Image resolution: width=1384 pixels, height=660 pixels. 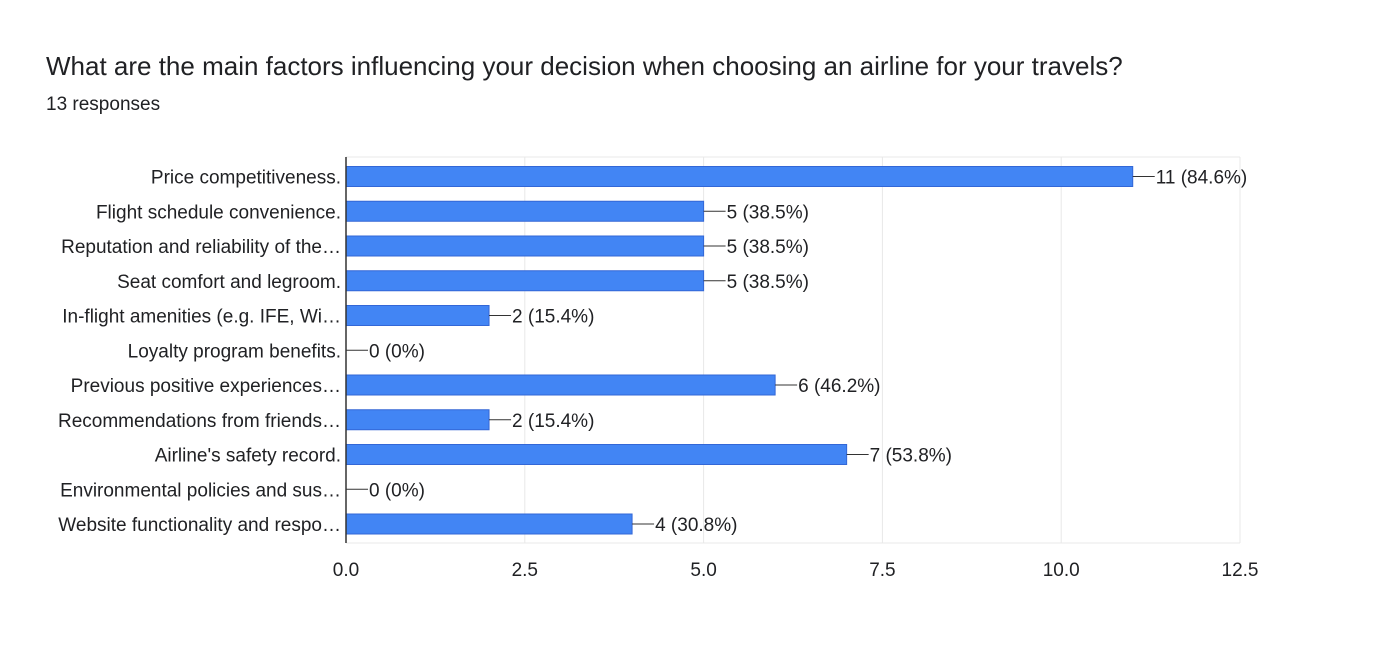 I want to click on data-label: 6 (46.2%), so click(x=839, y=386).